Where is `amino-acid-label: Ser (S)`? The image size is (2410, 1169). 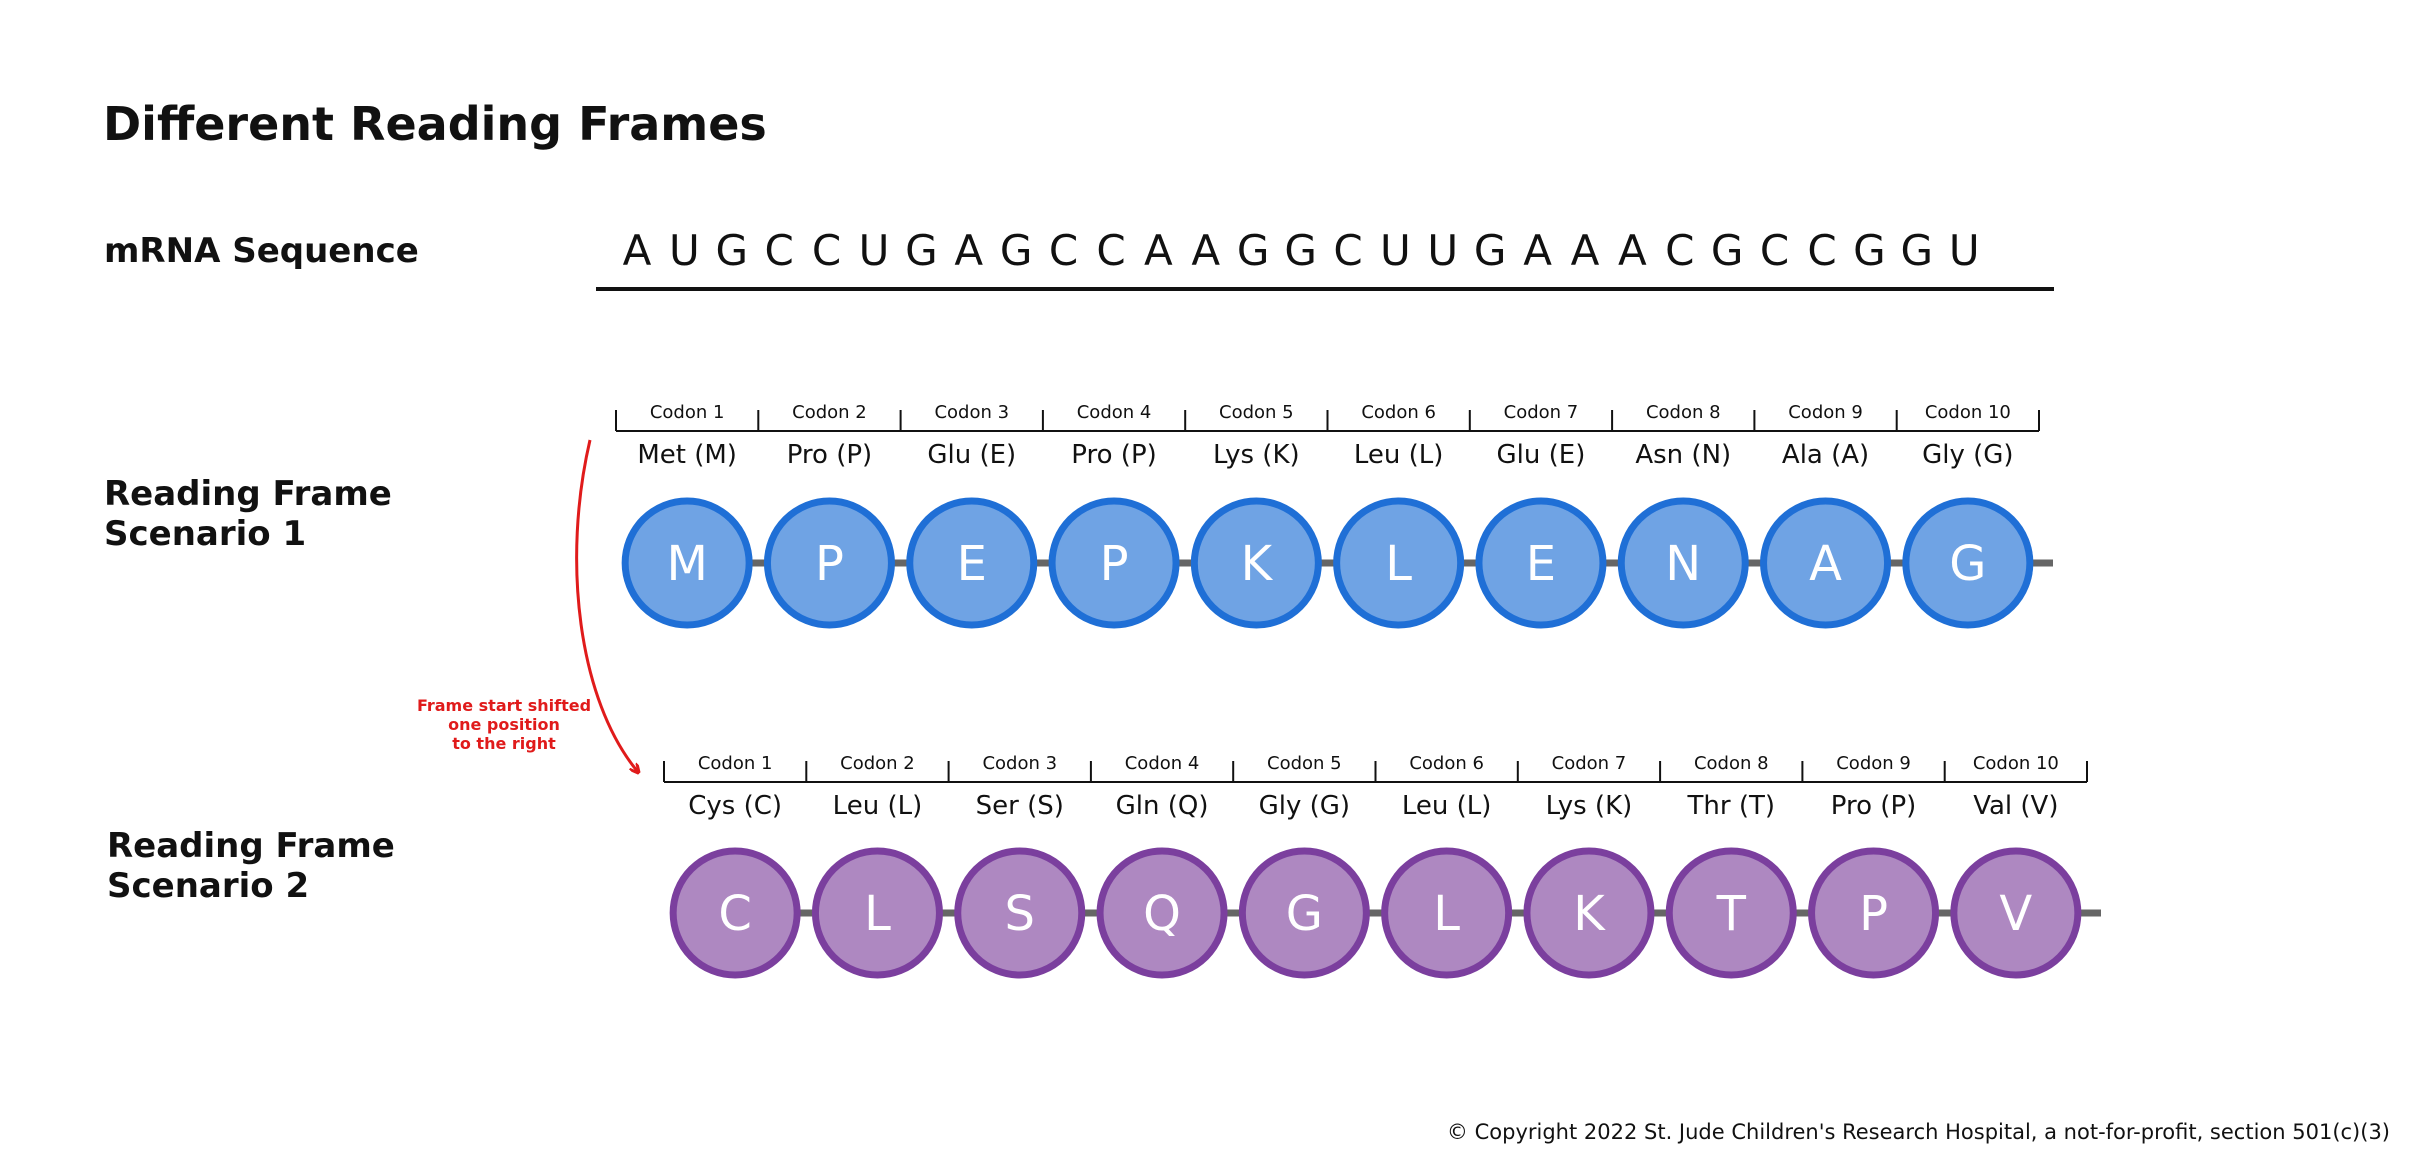
amino-acid-label: Ser (S) is located at coordinates (1020, 806).